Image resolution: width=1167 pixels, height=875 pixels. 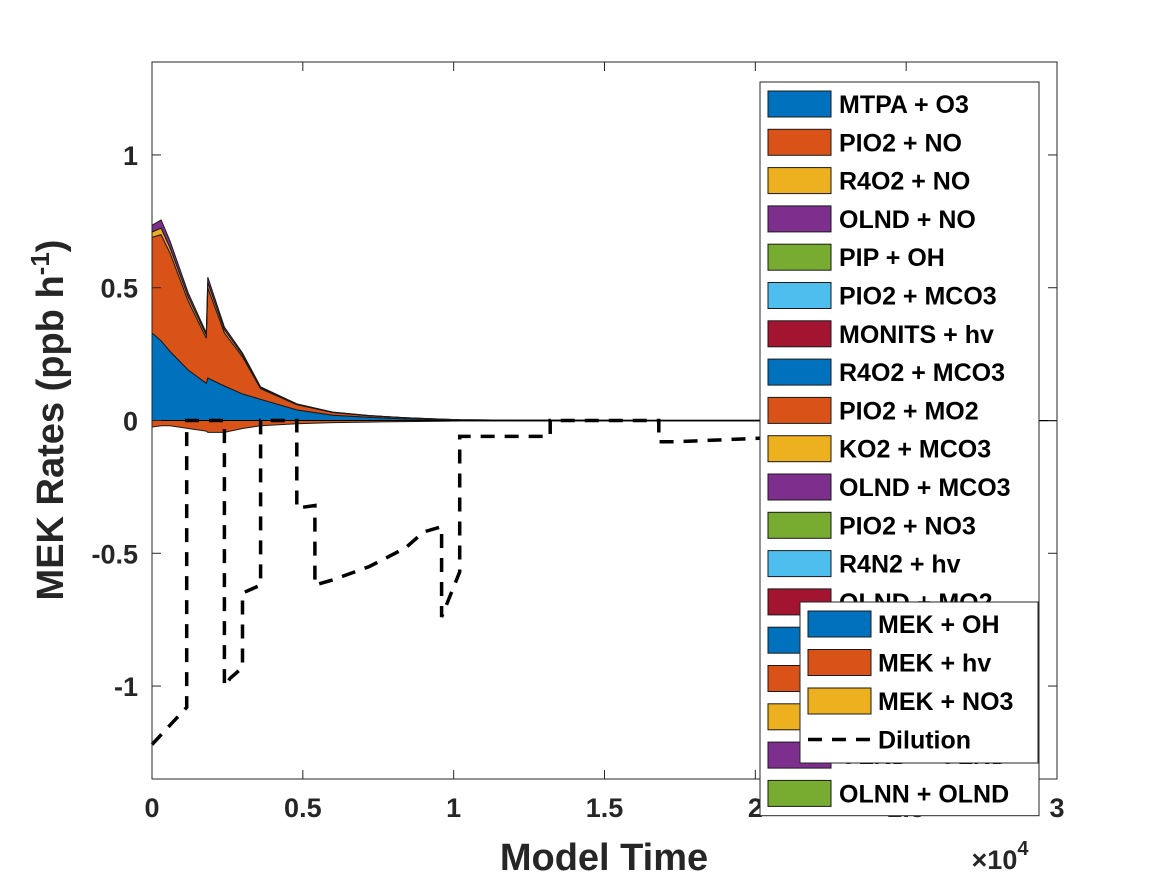 I want to click on legend-label: KO2 + MCO3, so click(x=915, y=450).